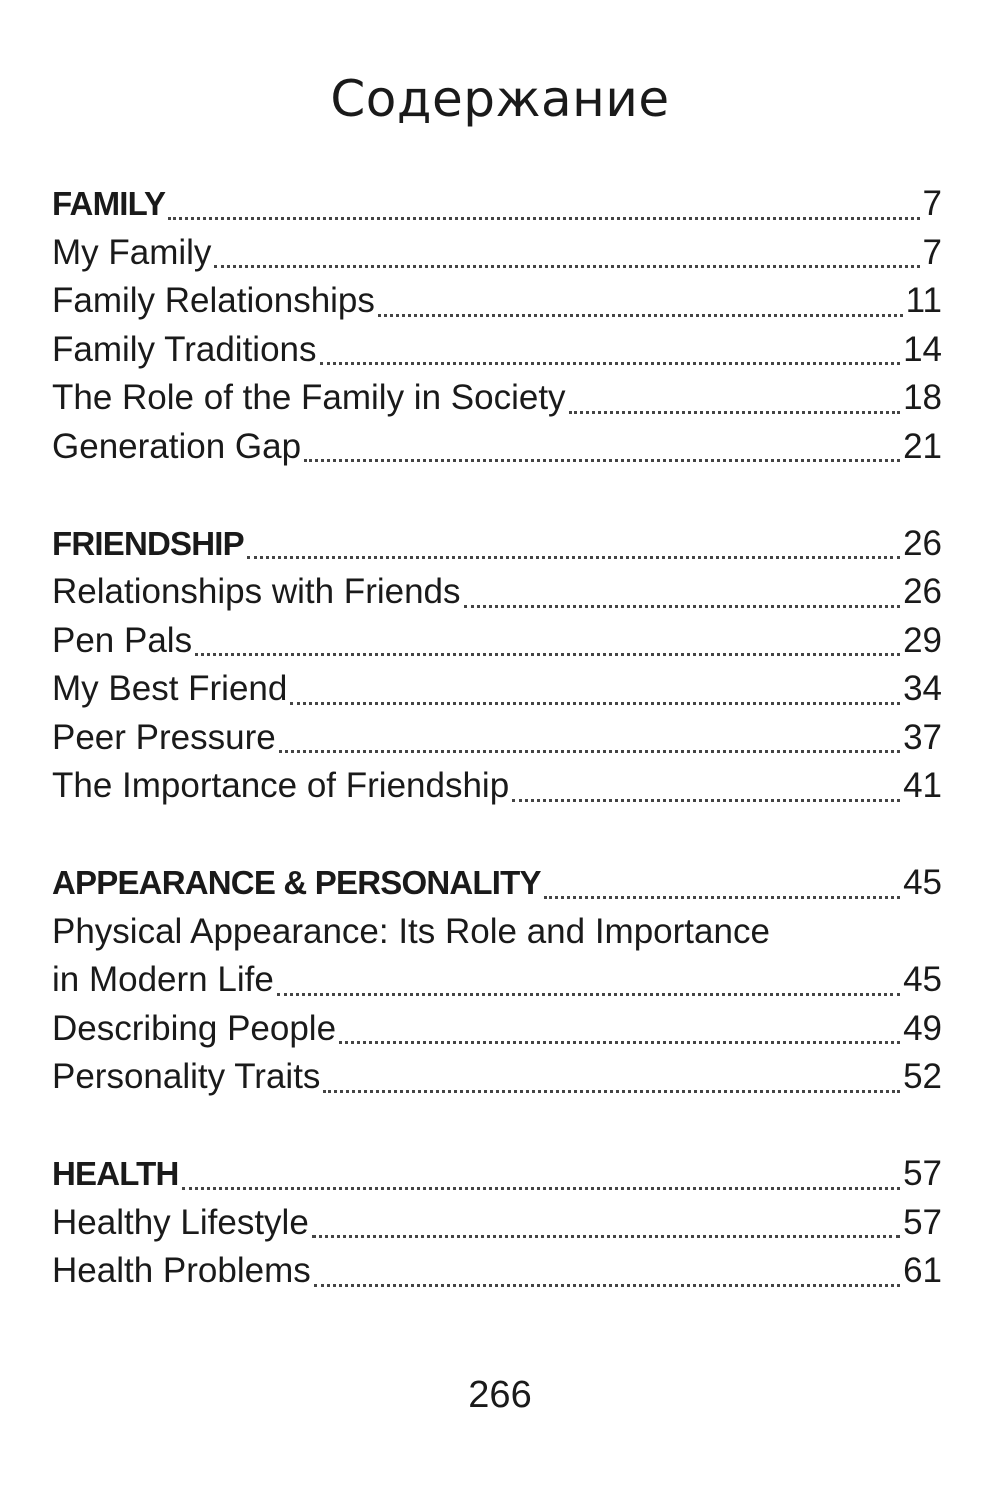 This screenshot has width=1000, height=1491. I want to click on toc-entry: Family Relationships 11, so click(497, 305).